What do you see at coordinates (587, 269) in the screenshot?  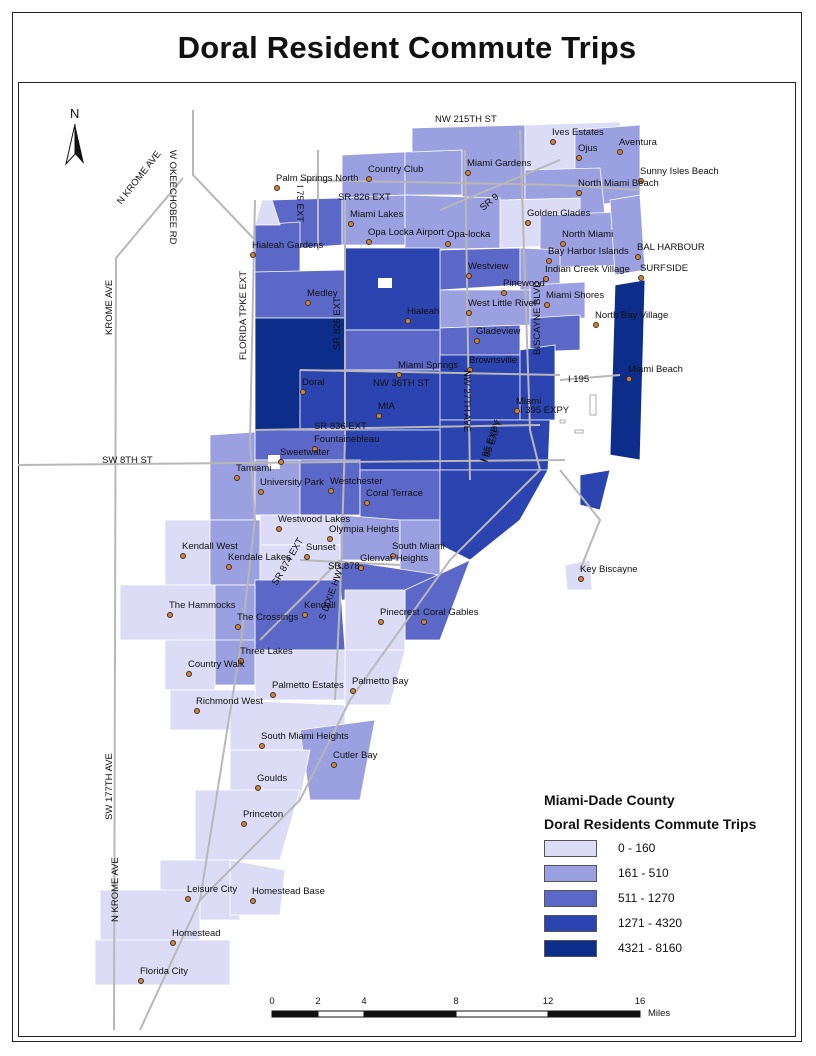 I see `place-label: Indian Creek Village` at bounding box center [587, 269].